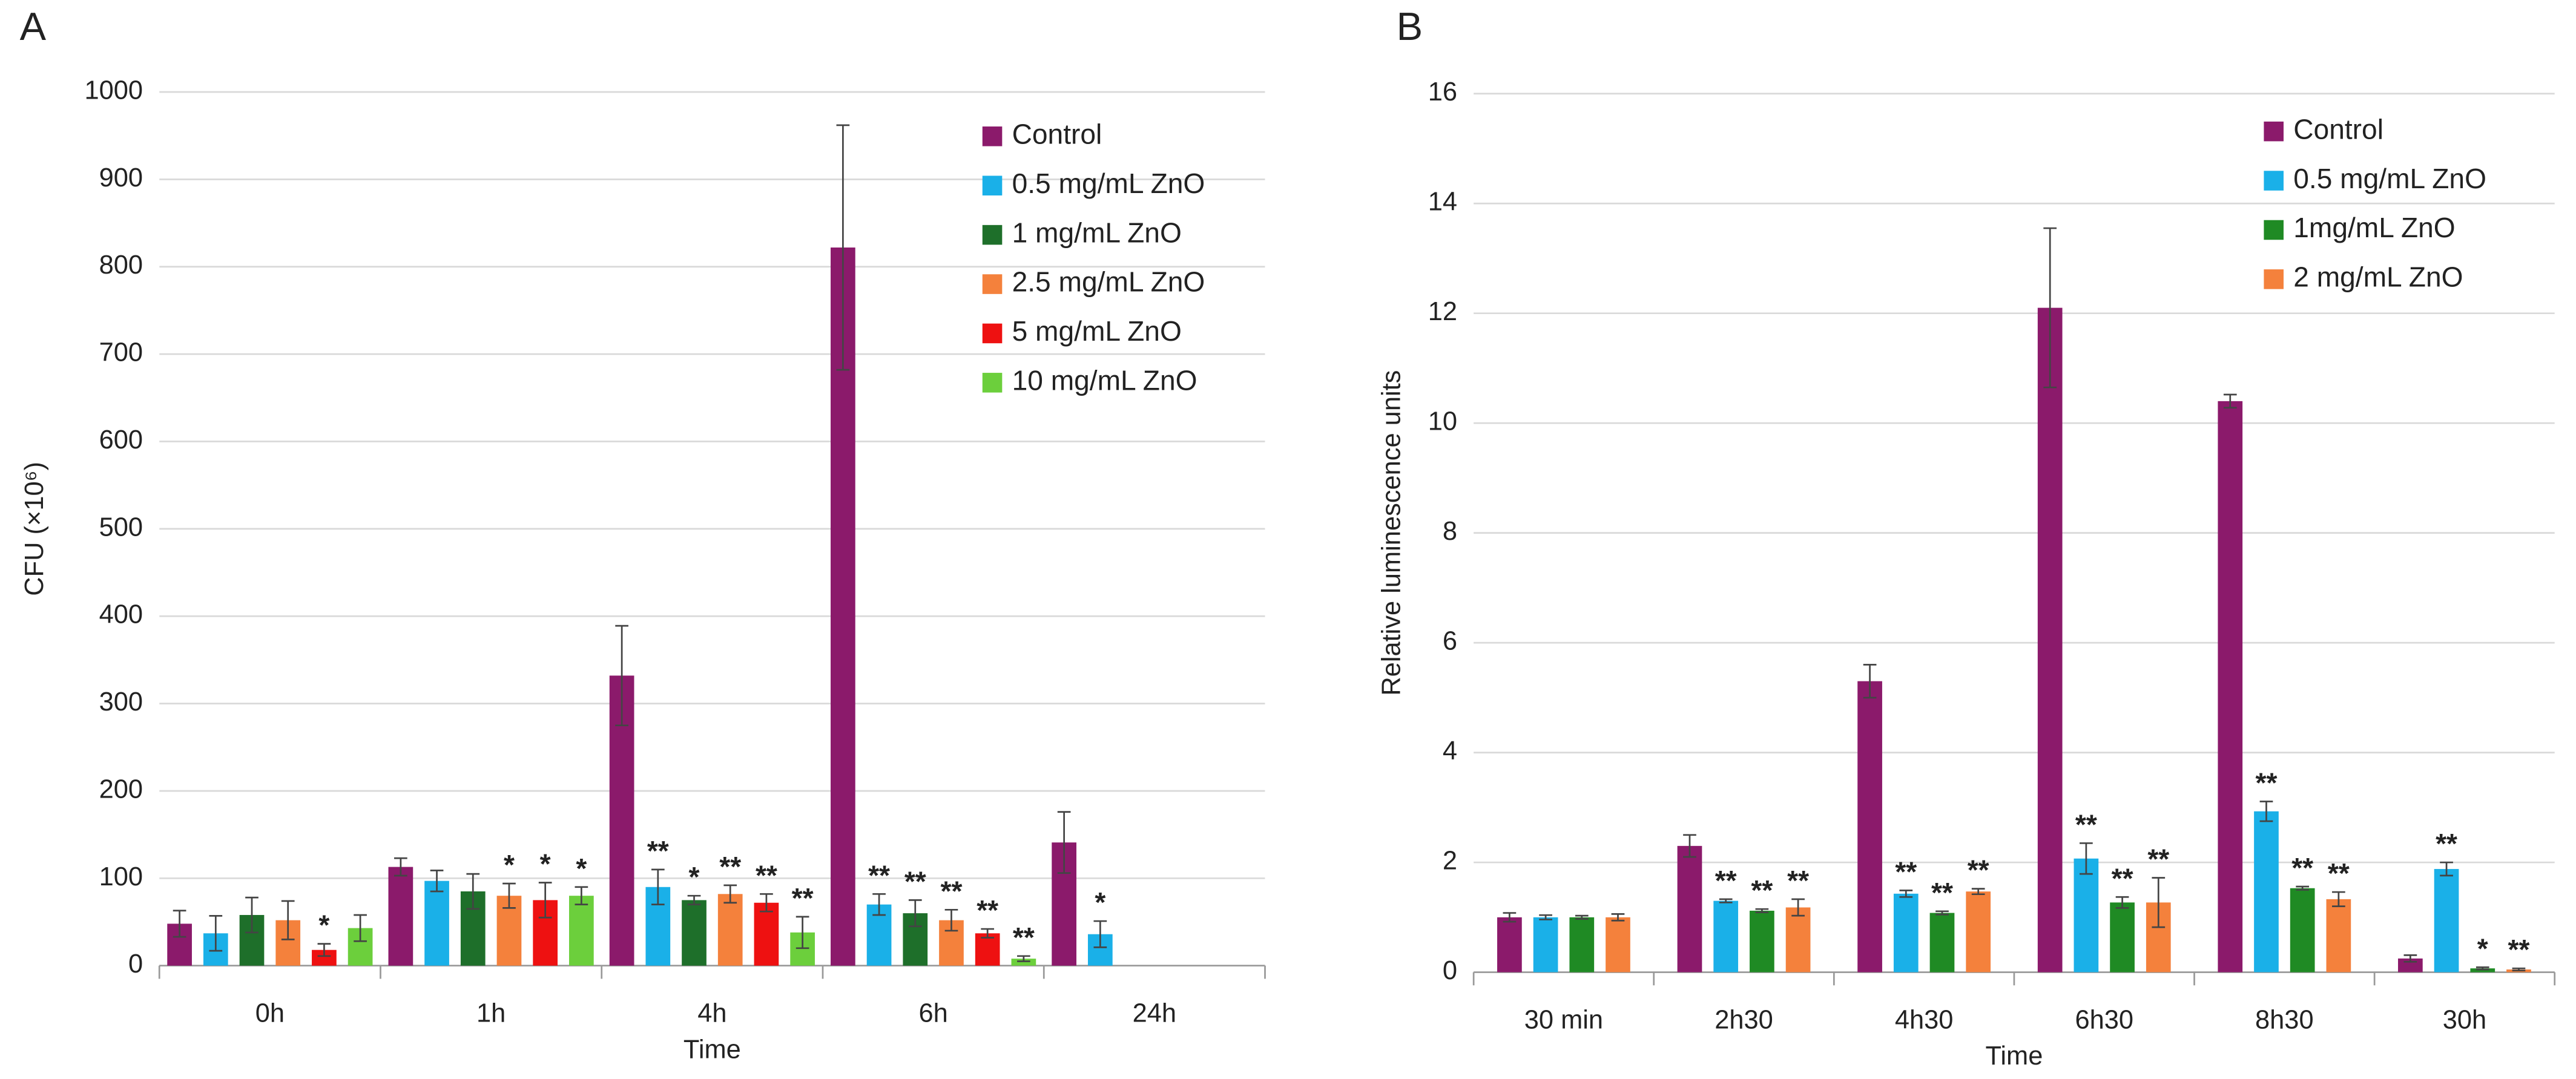 The image size is (2576, 1079). Describe the element at coordinates (1563, 1019) in the screenshot. I see `x-tick-label: 30 min` at that location.